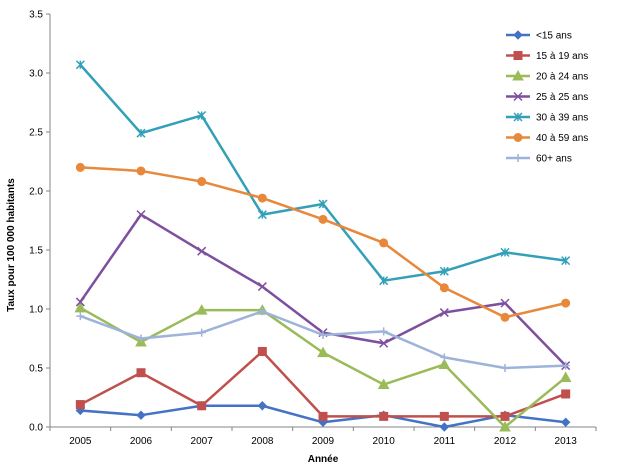  What do you see at coordinates (562, 138) in the screenshot?
I see `legend-label: 40 à 59 ans` at bounding box center [562, 138].